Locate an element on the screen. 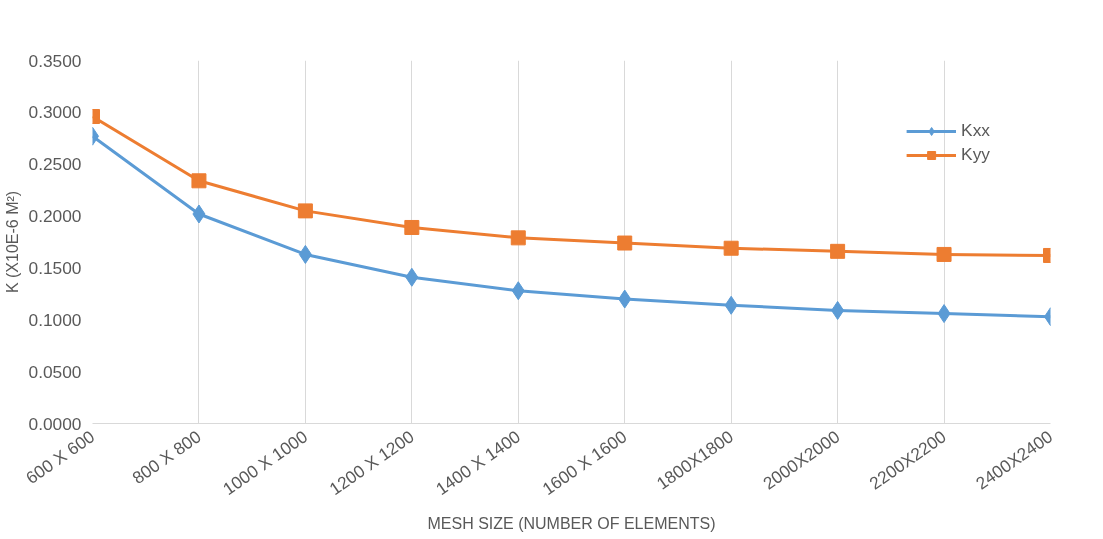 Image resolution: width=1103 pixels, height=539 pixels. x-tick-label: 800 X 800 is located at coordinates (166, 457).